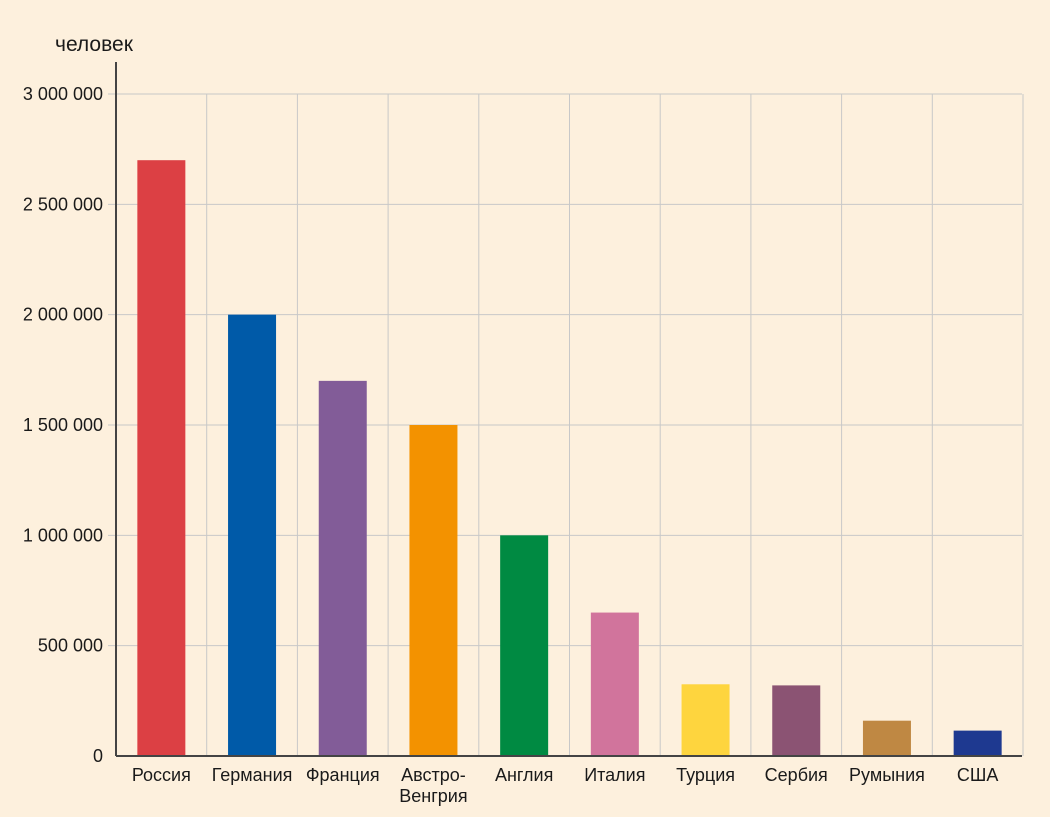  Describe the element at coordinates (63, 315) in the screenshot. I see `y-tick-label: 2 000 000` at that location.